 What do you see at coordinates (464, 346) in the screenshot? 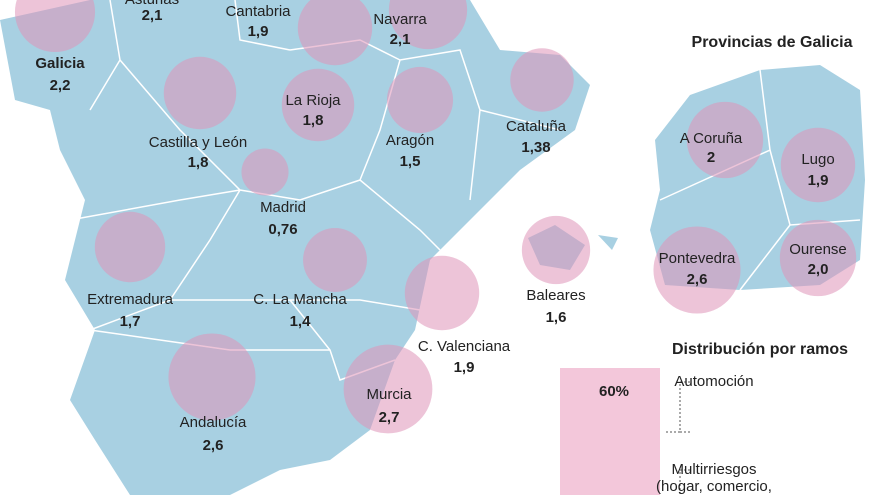
I see `region-name: C. Valenciana` at bounding box center [464, 346].